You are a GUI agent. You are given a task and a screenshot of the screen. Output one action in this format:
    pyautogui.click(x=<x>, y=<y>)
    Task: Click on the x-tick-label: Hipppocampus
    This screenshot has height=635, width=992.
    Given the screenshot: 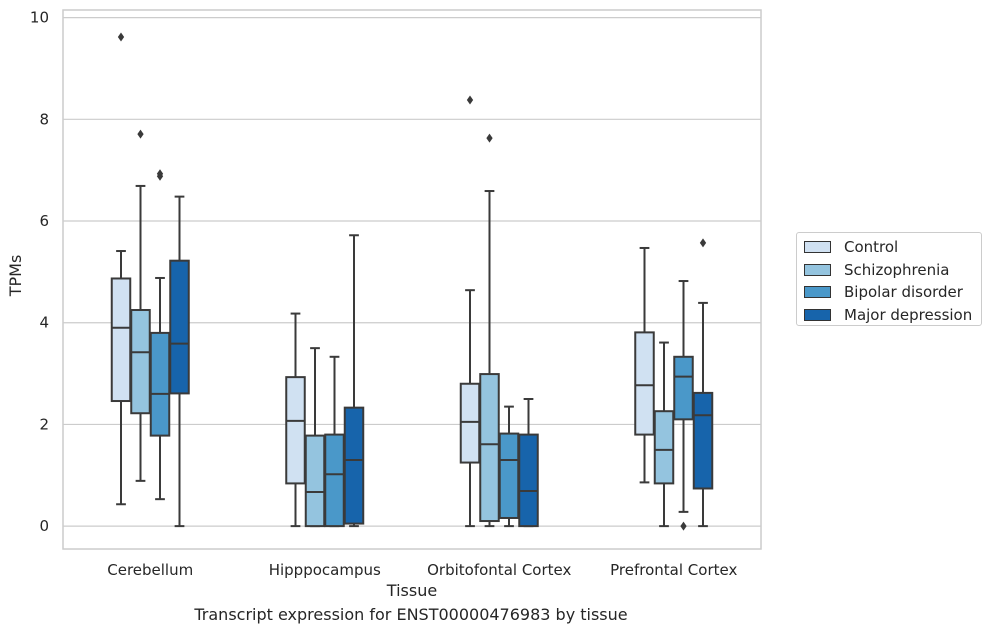 What is the action you would take?
    pyautogui.click(x=325, y=570)
    